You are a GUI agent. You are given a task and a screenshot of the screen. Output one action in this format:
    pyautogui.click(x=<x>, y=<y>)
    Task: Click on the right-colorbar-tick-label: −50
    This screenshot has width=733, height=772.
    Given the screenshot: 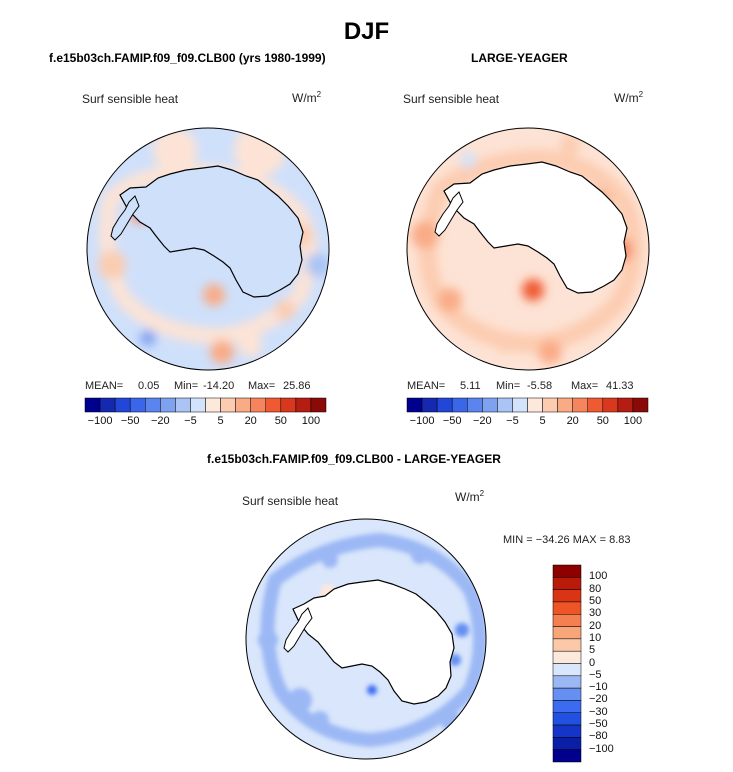 What is the action you would take?
    pyautogui.click(x=452, y=421)
    